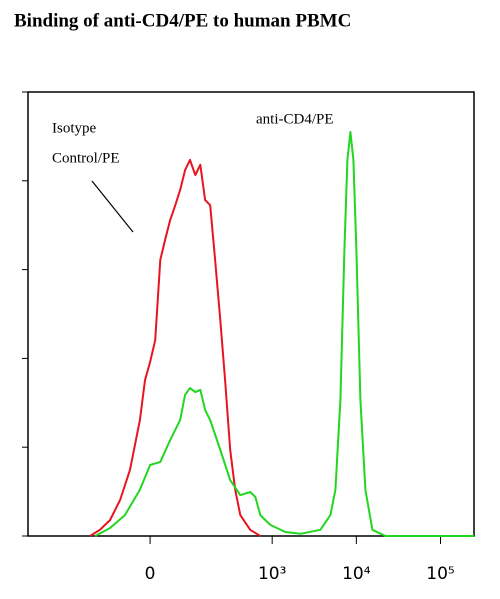 The width and height of the screenshot is (500, 599). What do you see at coordinates (74, 128) in the screenshot?
I see `annotation: Isotype` at bounding box center [74, 128].